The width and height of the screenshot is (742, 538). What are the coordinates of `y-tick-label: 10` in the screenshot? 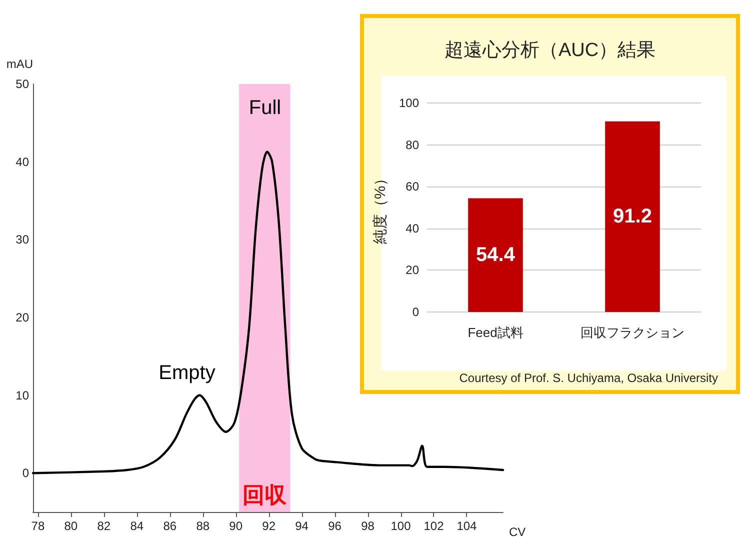 It's located at (23, 395).